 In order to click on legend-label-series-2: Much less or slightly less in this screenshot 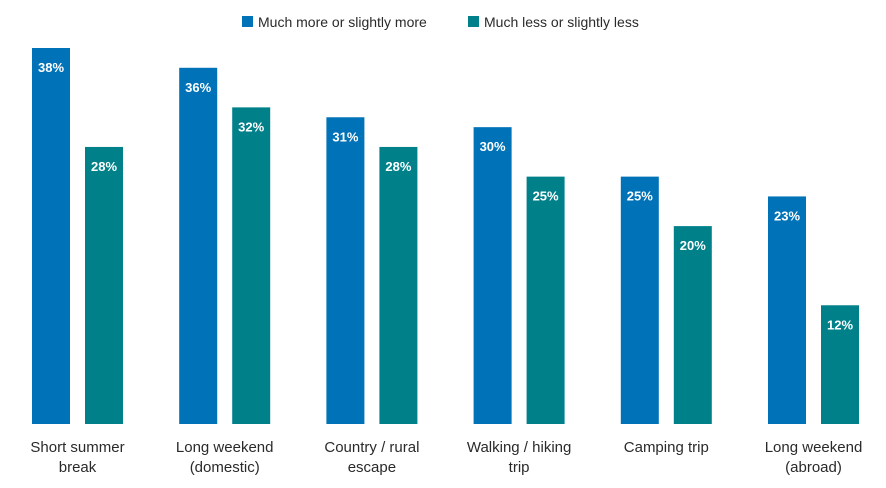, I will do `click(561, 22)`.